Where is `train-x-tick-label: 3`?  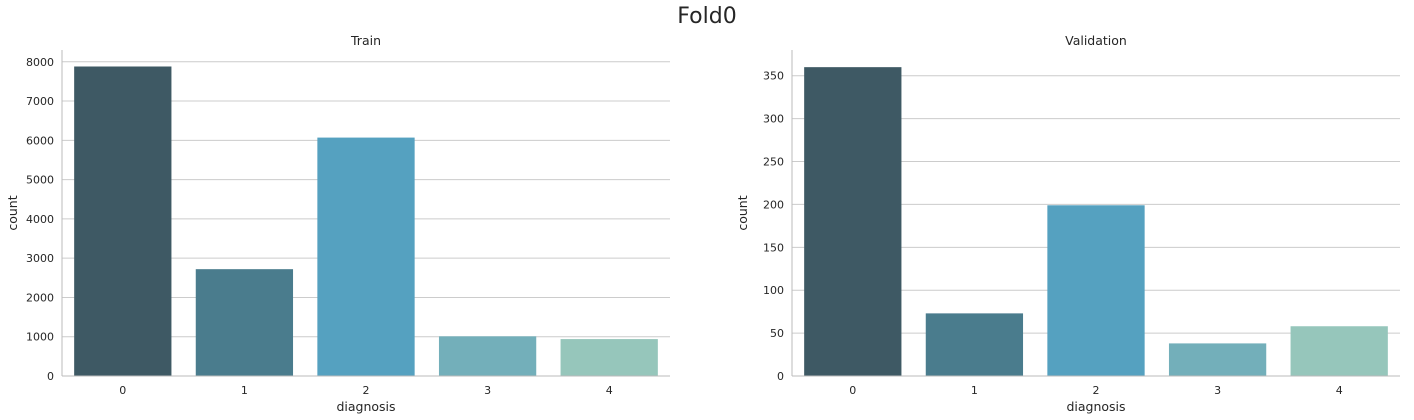
train-x-tick-label: 3 is located at coordinates (487, 390).